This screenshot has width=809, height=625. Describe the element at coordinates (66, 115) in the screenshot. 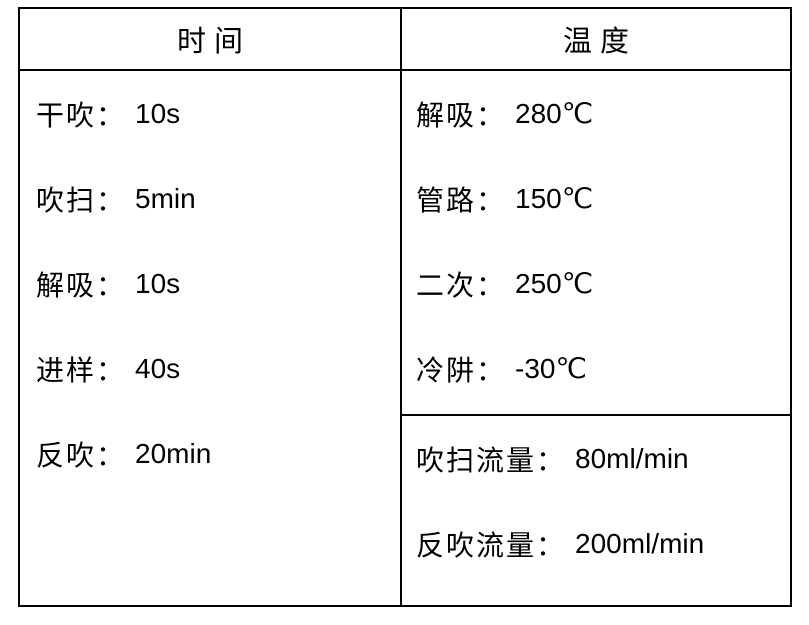

I see `row-label: 干吹` at that location.